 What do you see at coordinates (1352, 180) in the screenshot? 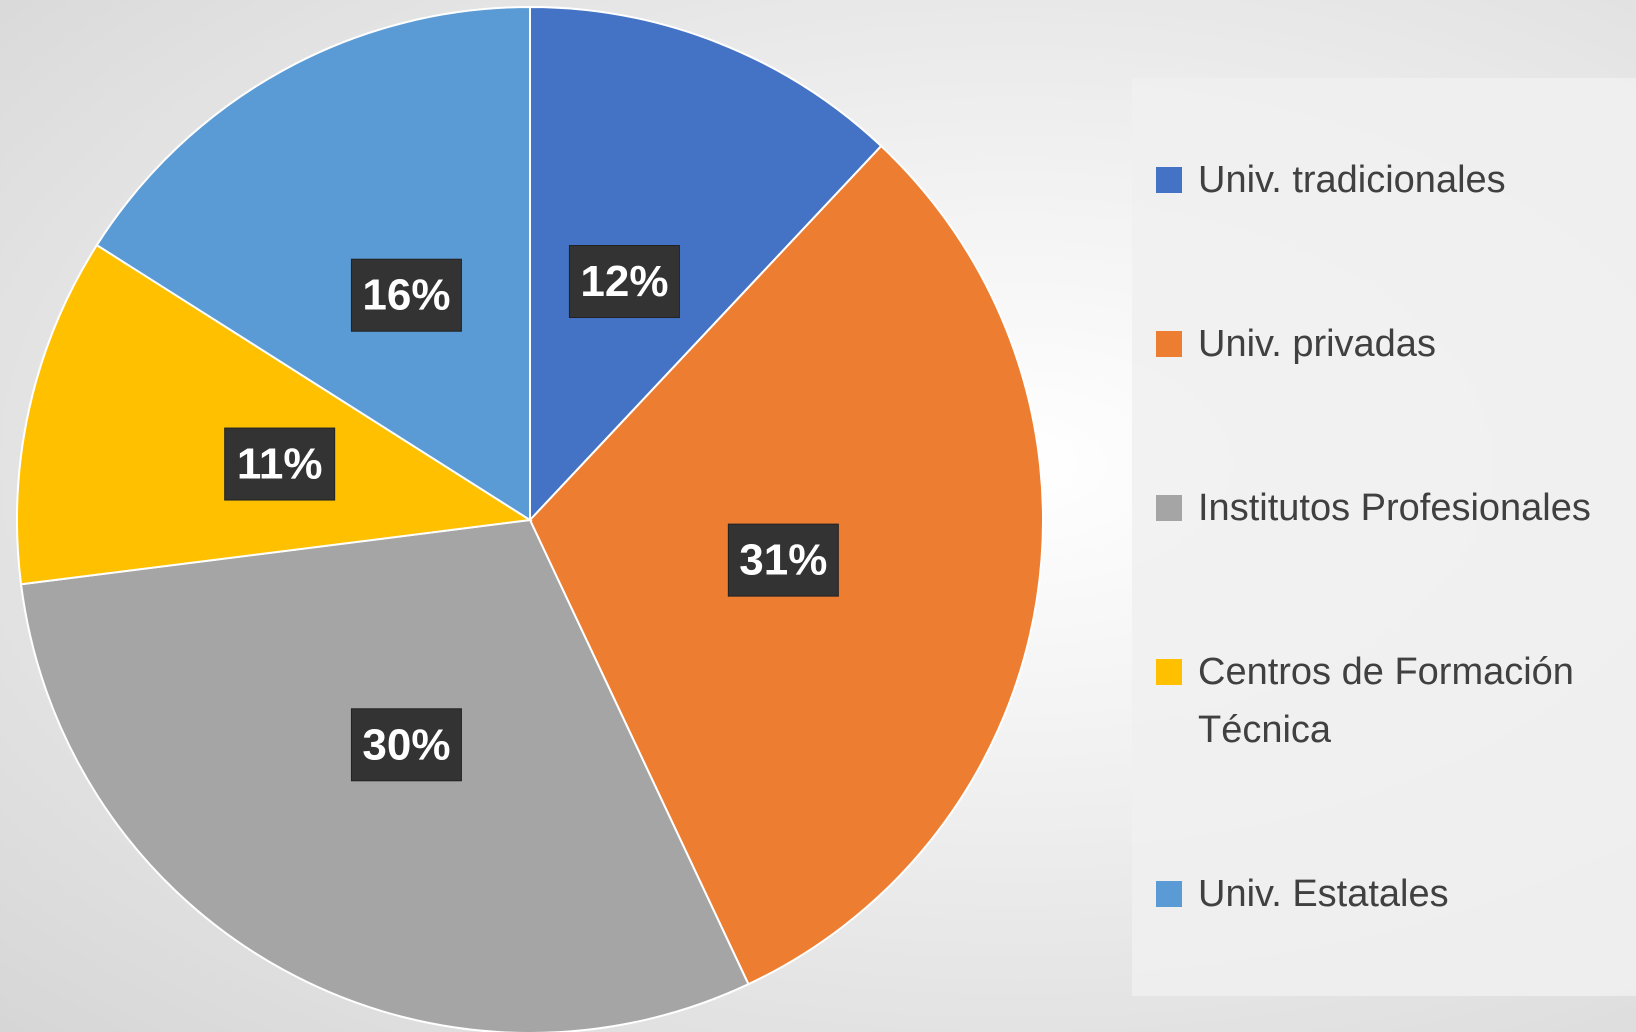
I see `legend-label: Univ. tradicionales` at bounding box center [1352, 180].